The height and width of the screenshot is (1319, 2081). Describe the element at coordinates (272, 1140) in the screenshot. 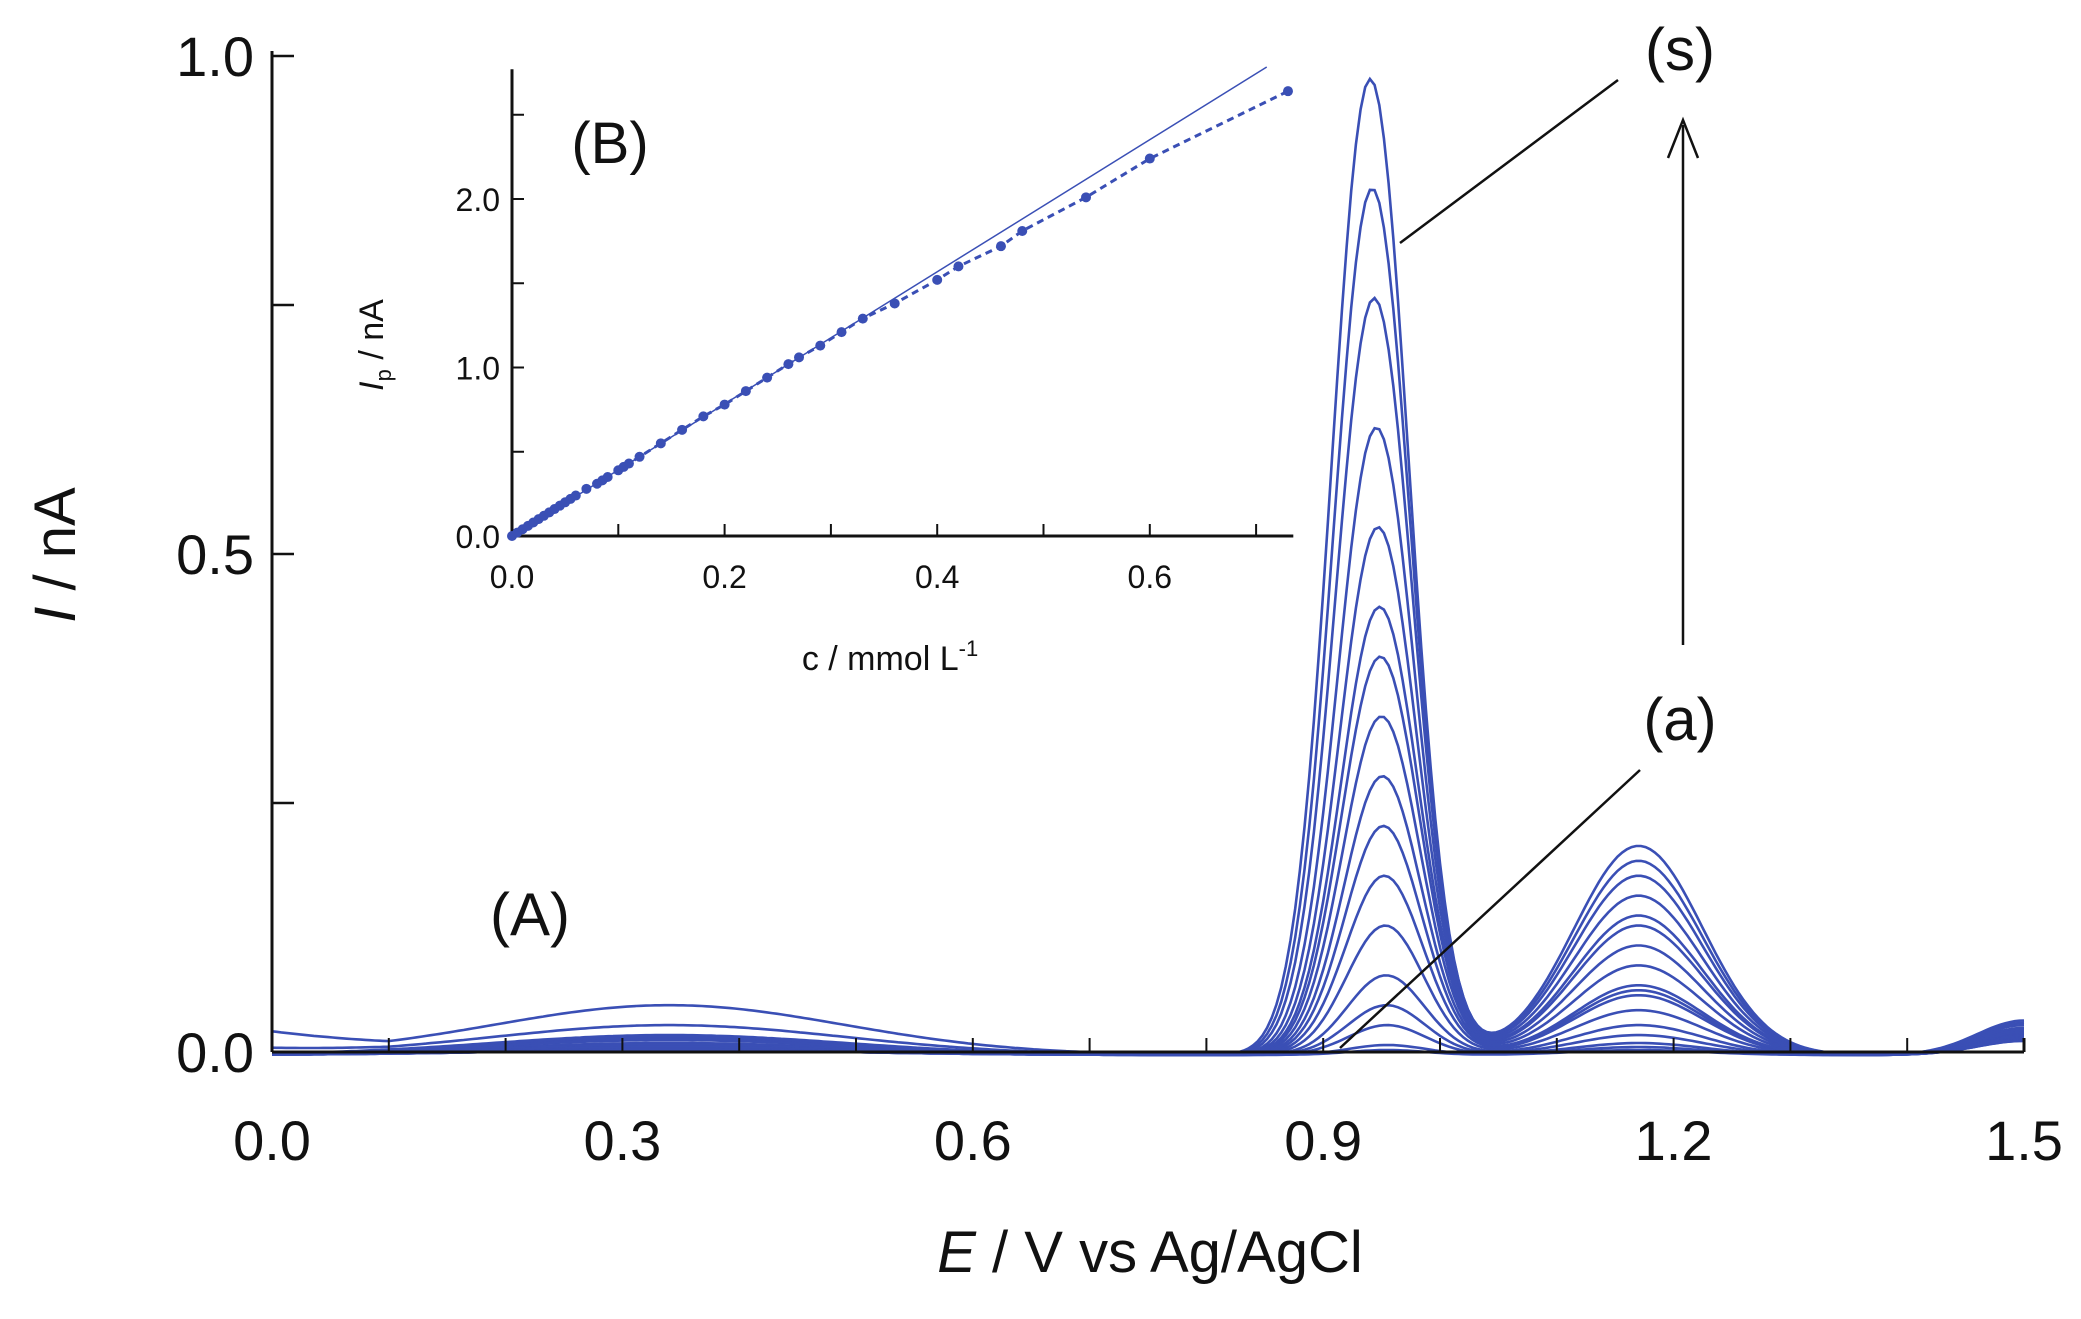

I see `x-tick-label: 0.0` at that location.